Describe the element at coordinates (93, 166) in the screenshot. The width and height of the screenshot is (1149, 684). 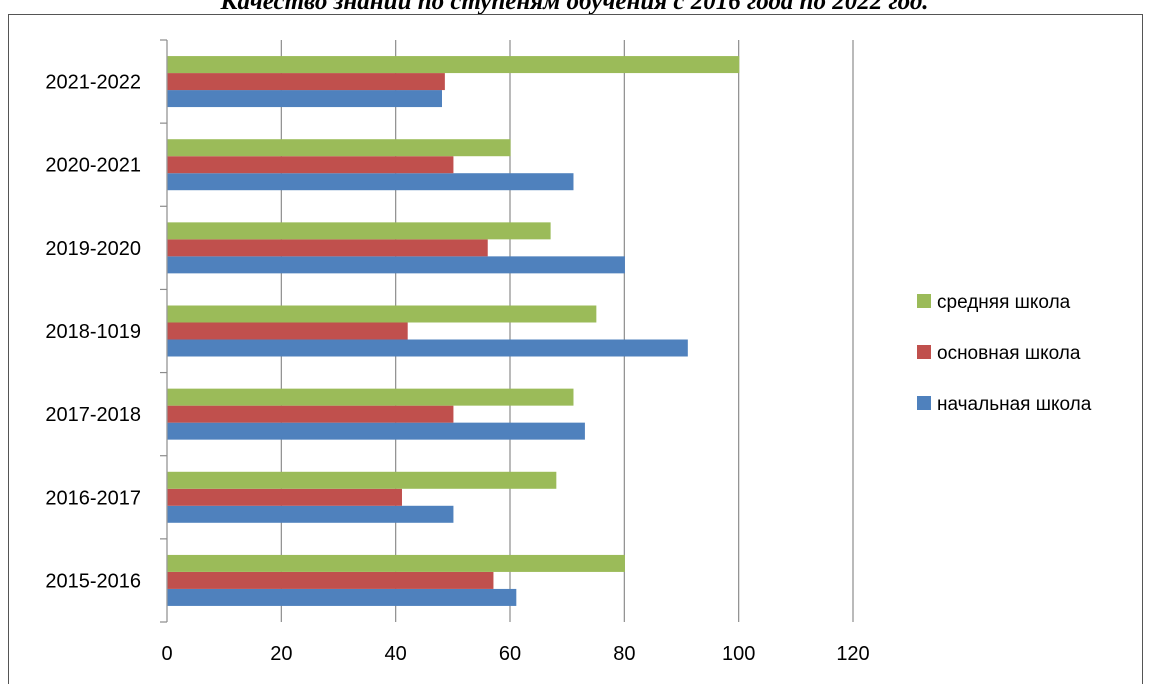
I see `y-category-label: 2020-2021` at that location.